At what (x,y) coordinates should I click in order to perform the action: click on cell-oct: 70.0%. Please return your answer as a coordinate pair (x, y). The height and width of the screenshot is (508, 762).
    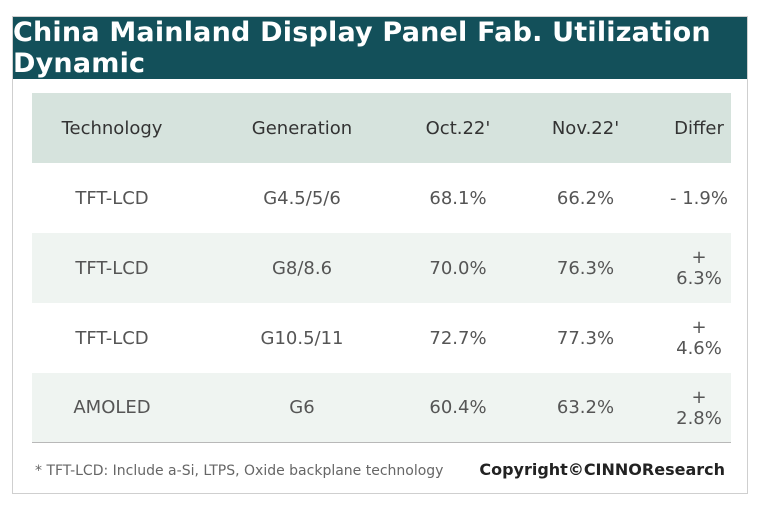
    Looking at the image, I should click on (458, 268).